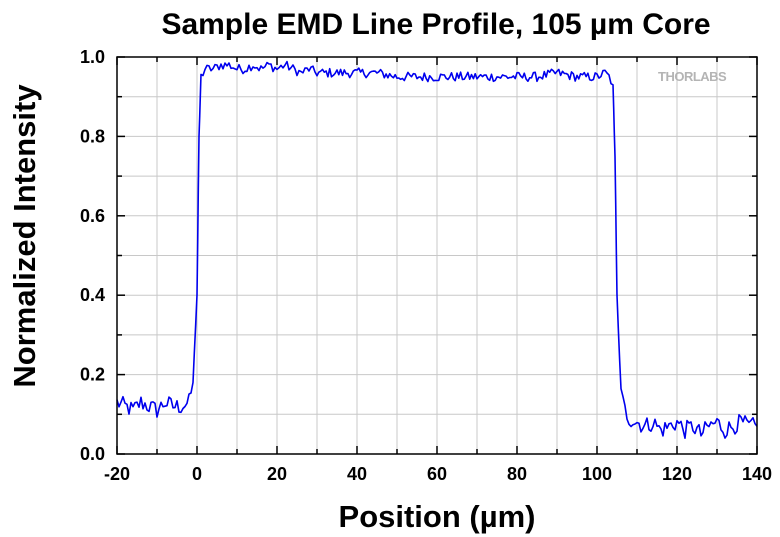  What do you see at coordinates (277, 474) in the screenshot?
I see `x-tick-label: 20` at bounding box center [277, 474].